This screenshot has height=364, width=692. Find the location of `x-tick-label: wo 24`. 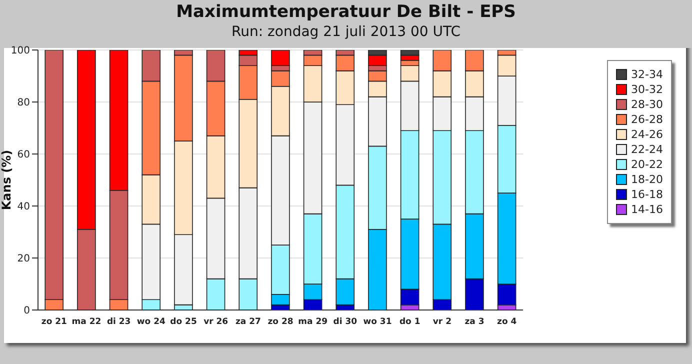

x-tick-label: wo 24 is located at coordinates (151, 322).